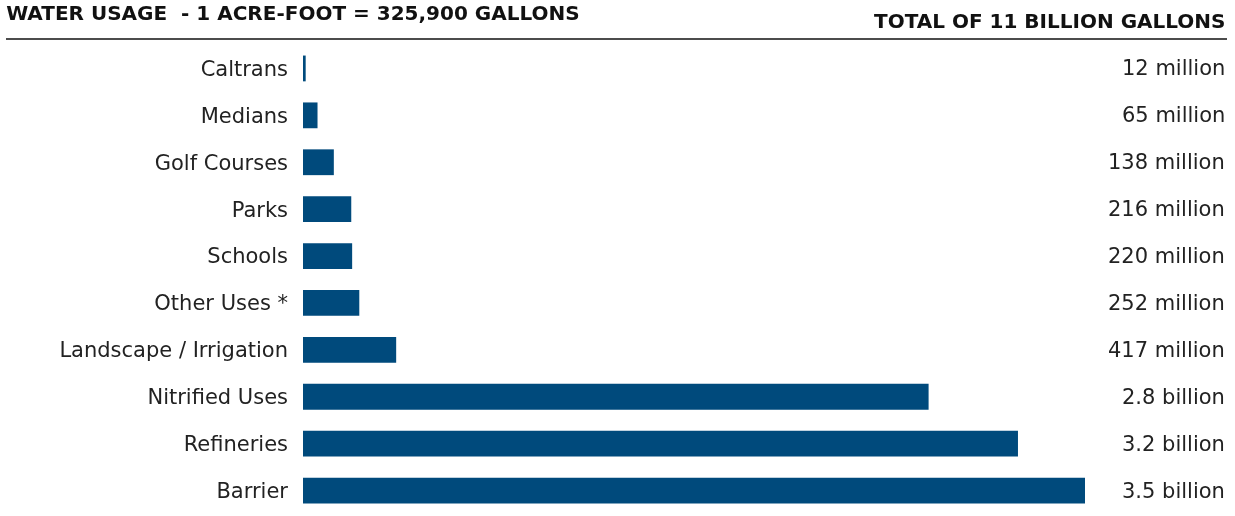 The width and height of the screenshot is (1235, 516). What do you see at coordinates (244, 115) in the screenshot?
I see `y-tick-label: Medians` at bounding box center [244, 115].